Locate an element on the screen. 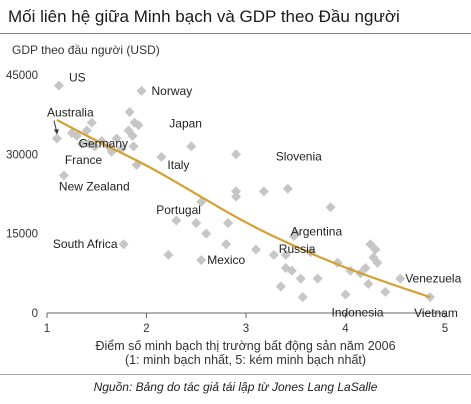 Image resolution: width=471 pixels, height=404 pixels. point-label-argentina: Argentina is located at coordinates (317, 231).